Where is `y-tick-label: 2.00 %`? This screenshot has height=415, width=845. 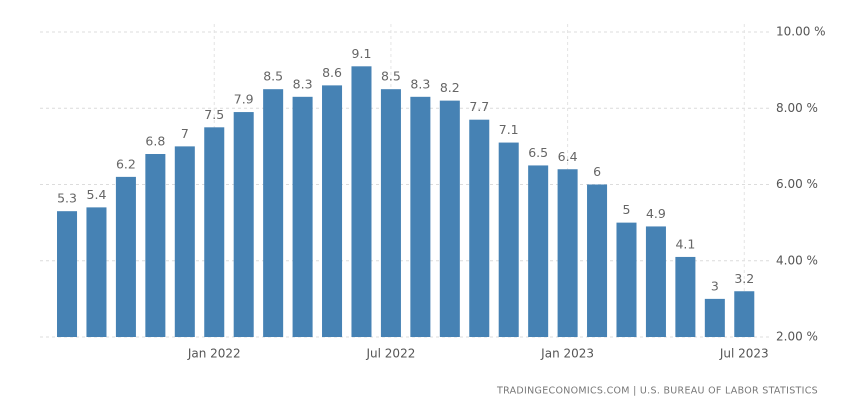
y-tick-label: 2.00 % is located at coordinates (797, 337).